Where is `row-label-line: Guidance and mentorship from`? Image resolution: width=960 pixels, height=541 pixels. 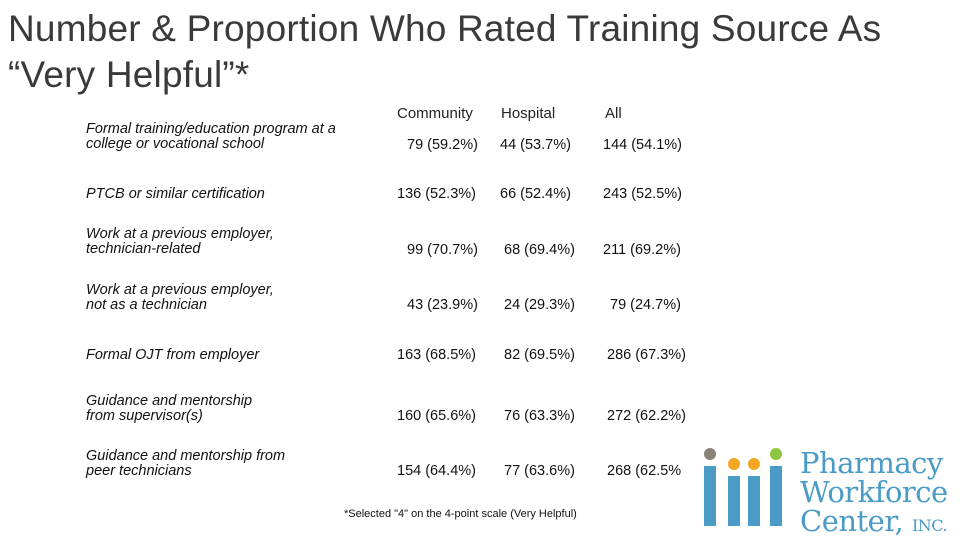
row-label-line: Guidance and mentorship from is located at coordinates (186, 456).